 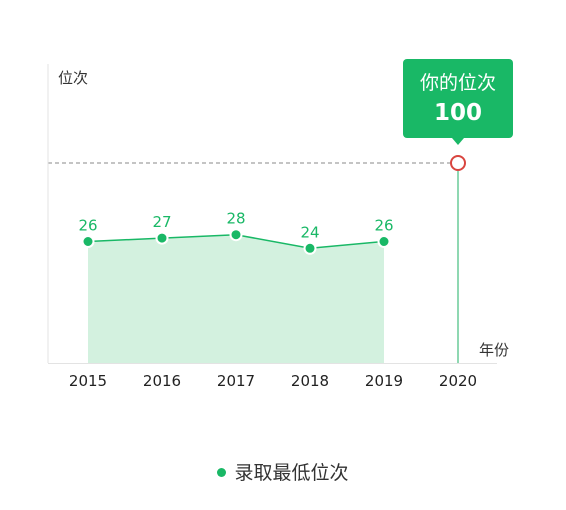 What do you see at coordinates (291, 473) in the screenshot?
I see `legend-label: 录取最低位次` at bounding box center [291, 473].